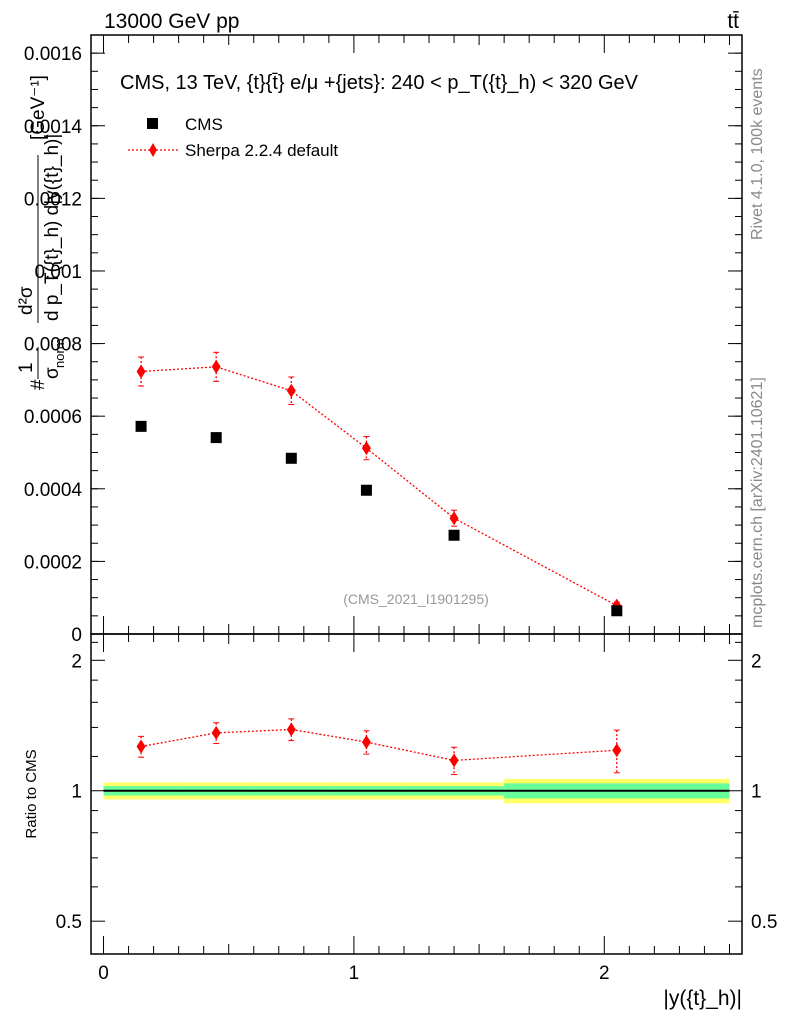 Image resolution: width=786 pixels, height=1024 pixels. Describe the element at coordinates (53, 127) in the screenshot. I see `main-y-tick-label: 0.0014` at that location.